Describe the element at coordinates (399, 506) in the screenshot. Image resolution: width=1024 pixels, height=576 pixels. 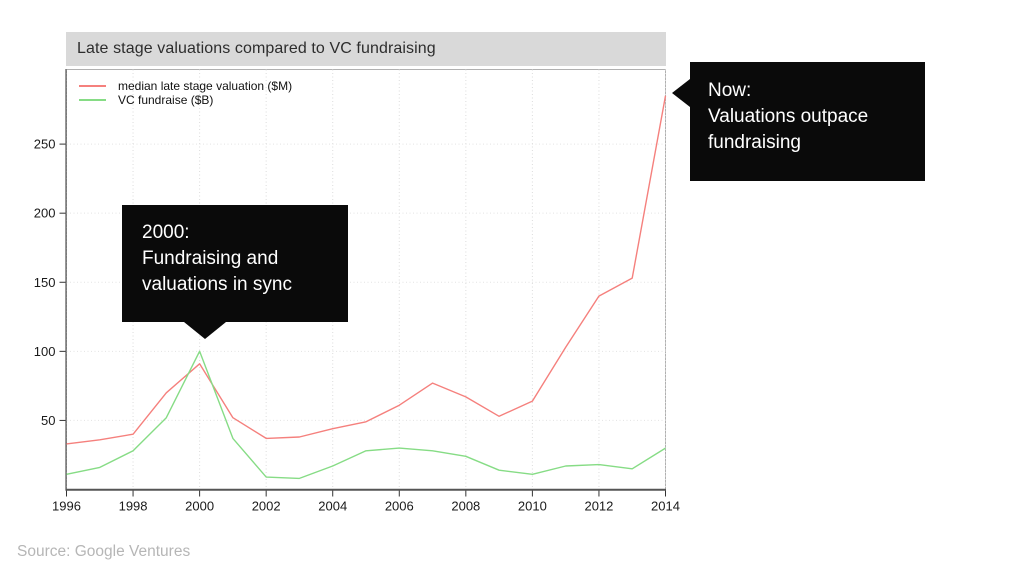
I see `x-axis-tick-label: 2006` at that location.